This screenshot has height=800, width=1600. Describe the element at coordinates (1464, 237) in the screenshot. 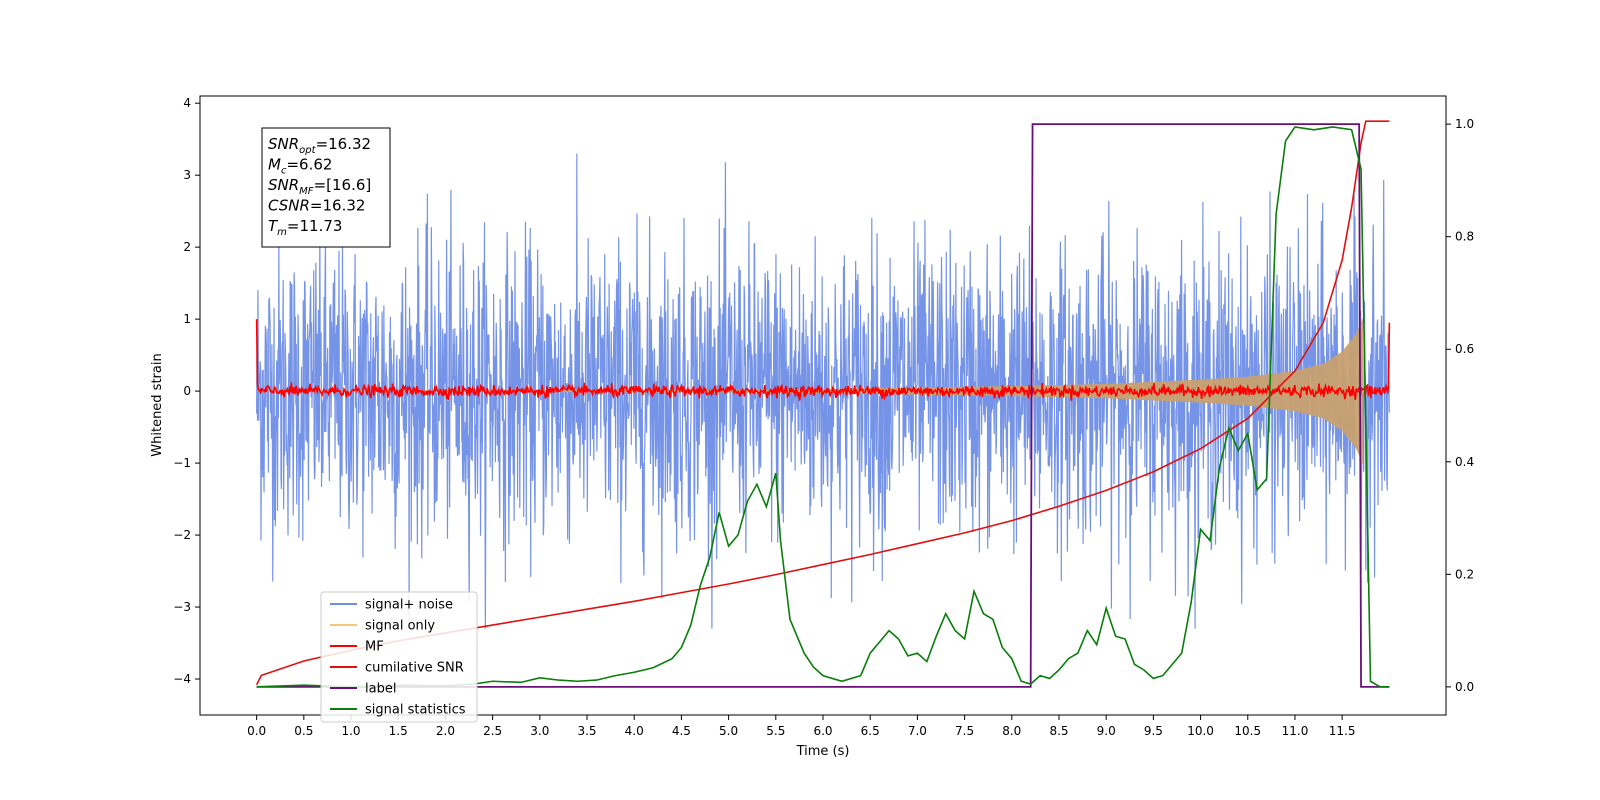

I see `y-right-tick-label: 0.8` at that location.